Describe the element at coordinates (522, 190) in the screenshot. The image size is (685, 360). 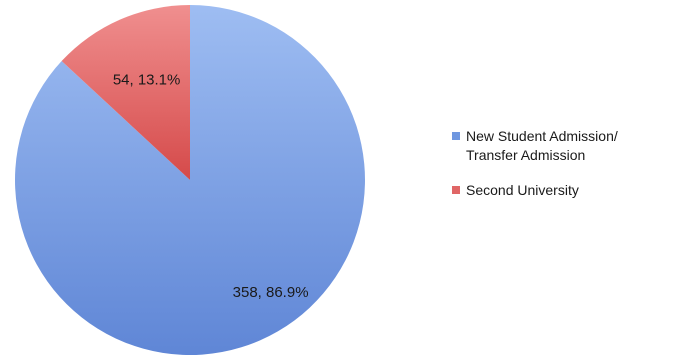
I see `legend-label-line: Second University` at that location.